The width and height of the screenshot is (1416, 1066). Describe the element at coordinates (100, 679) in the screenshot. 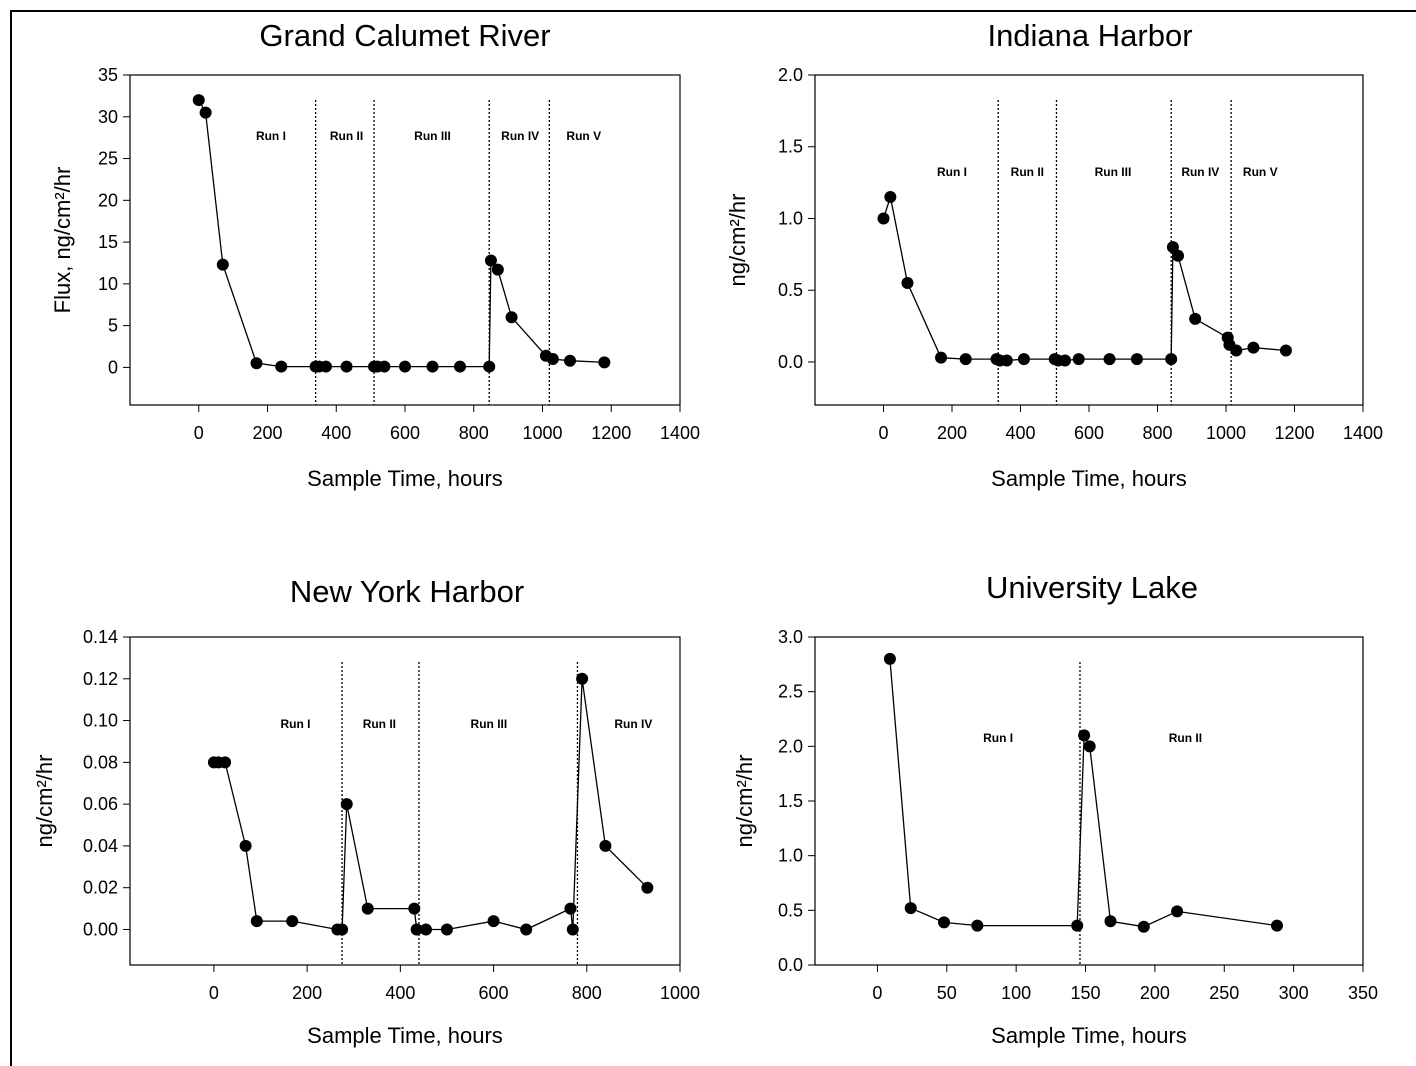

I see `y-tick-label: 0.12` at that location.